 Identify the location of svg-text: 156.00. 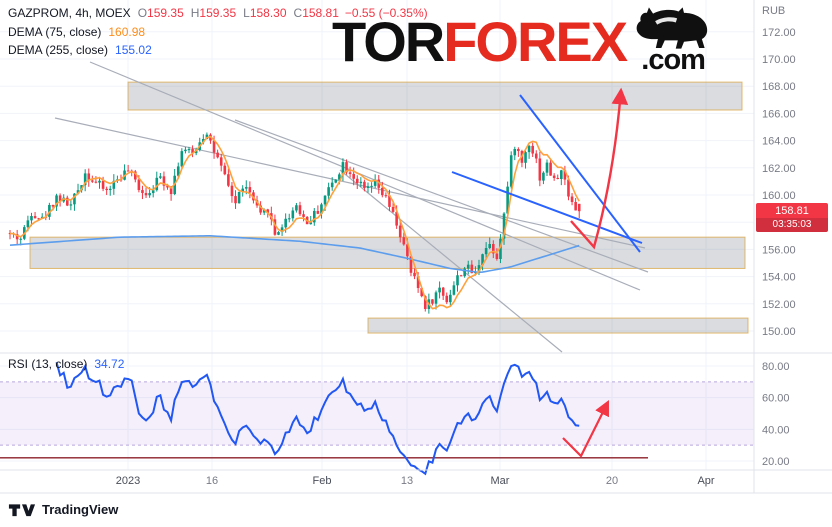
(779, 250).